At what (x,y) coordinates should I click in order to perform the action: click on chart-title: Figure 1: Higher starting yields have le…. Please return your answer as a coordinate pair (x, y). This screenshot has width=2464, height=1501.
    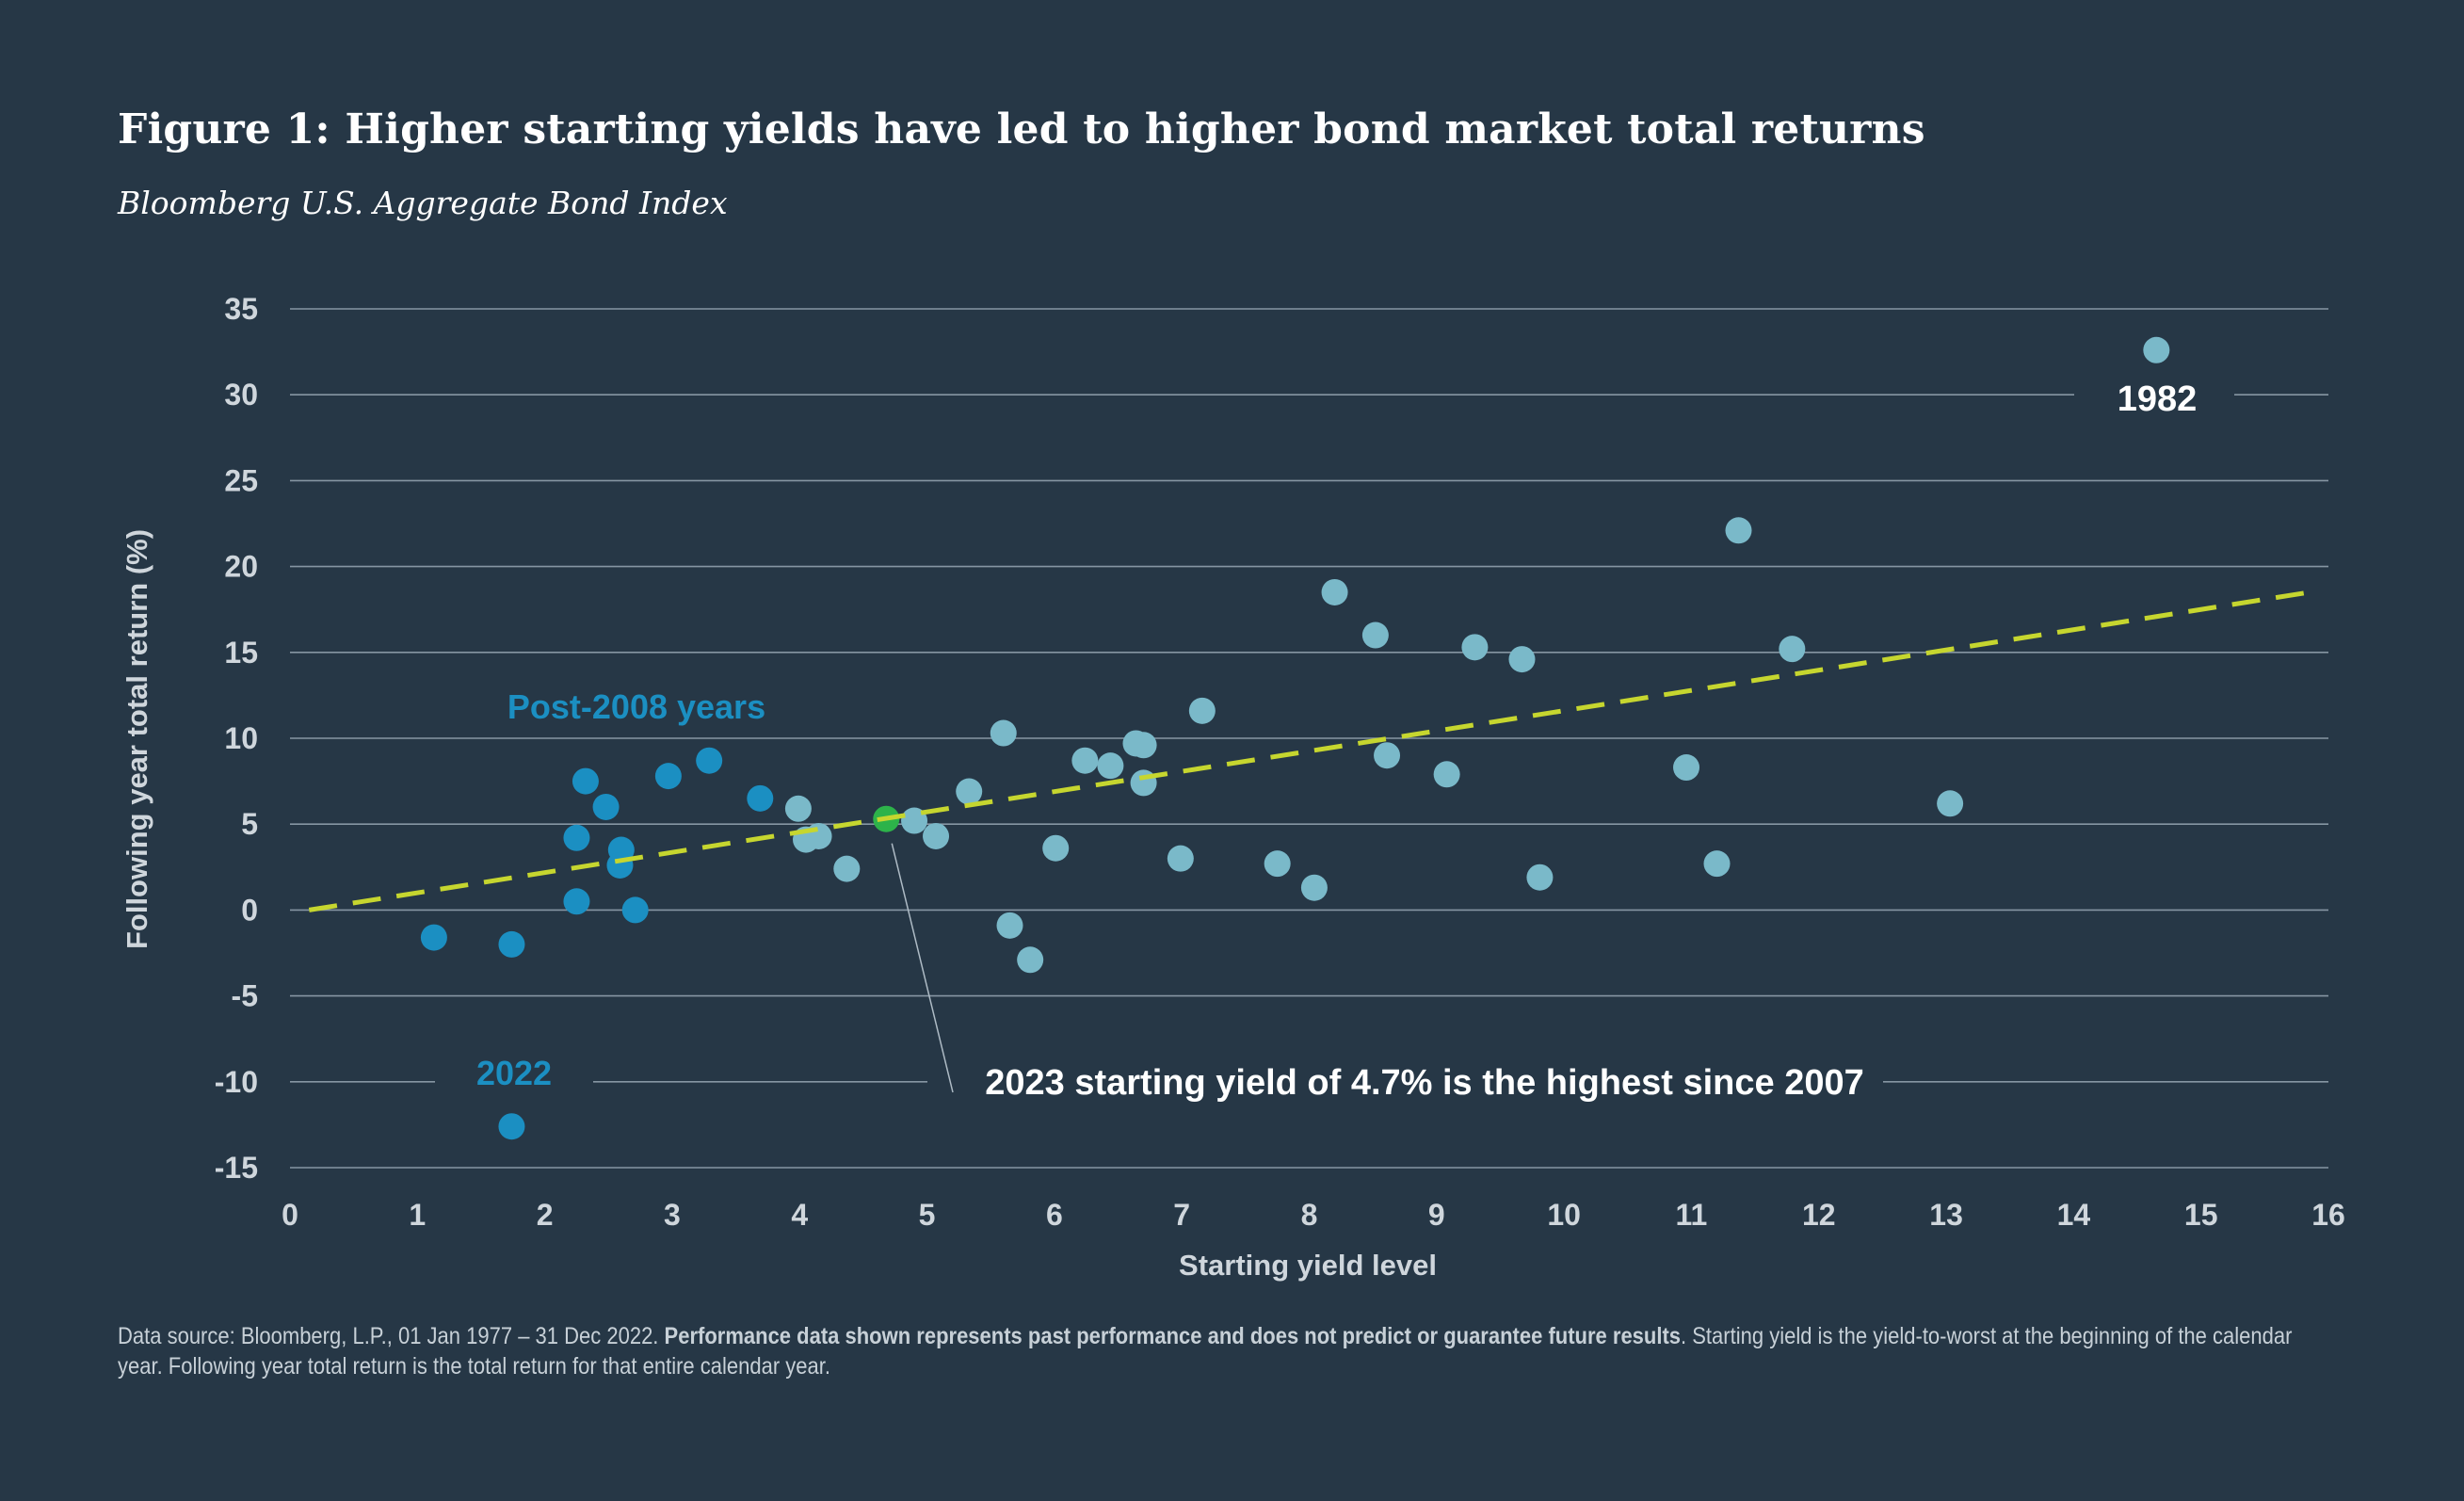
    Looking at the image, I should click on (1021, 129).